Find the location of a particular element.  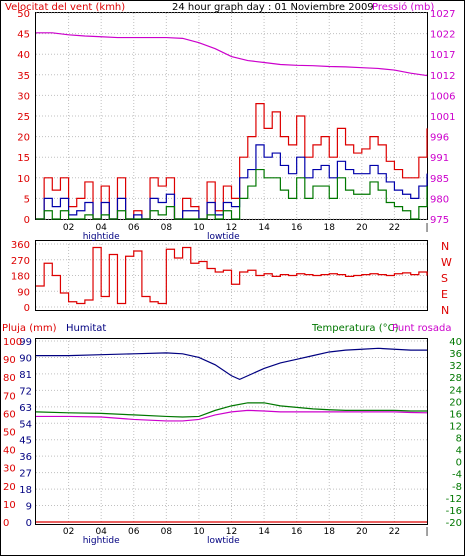

humidity-tick-label: 0 is located at coordinates (29, 523).